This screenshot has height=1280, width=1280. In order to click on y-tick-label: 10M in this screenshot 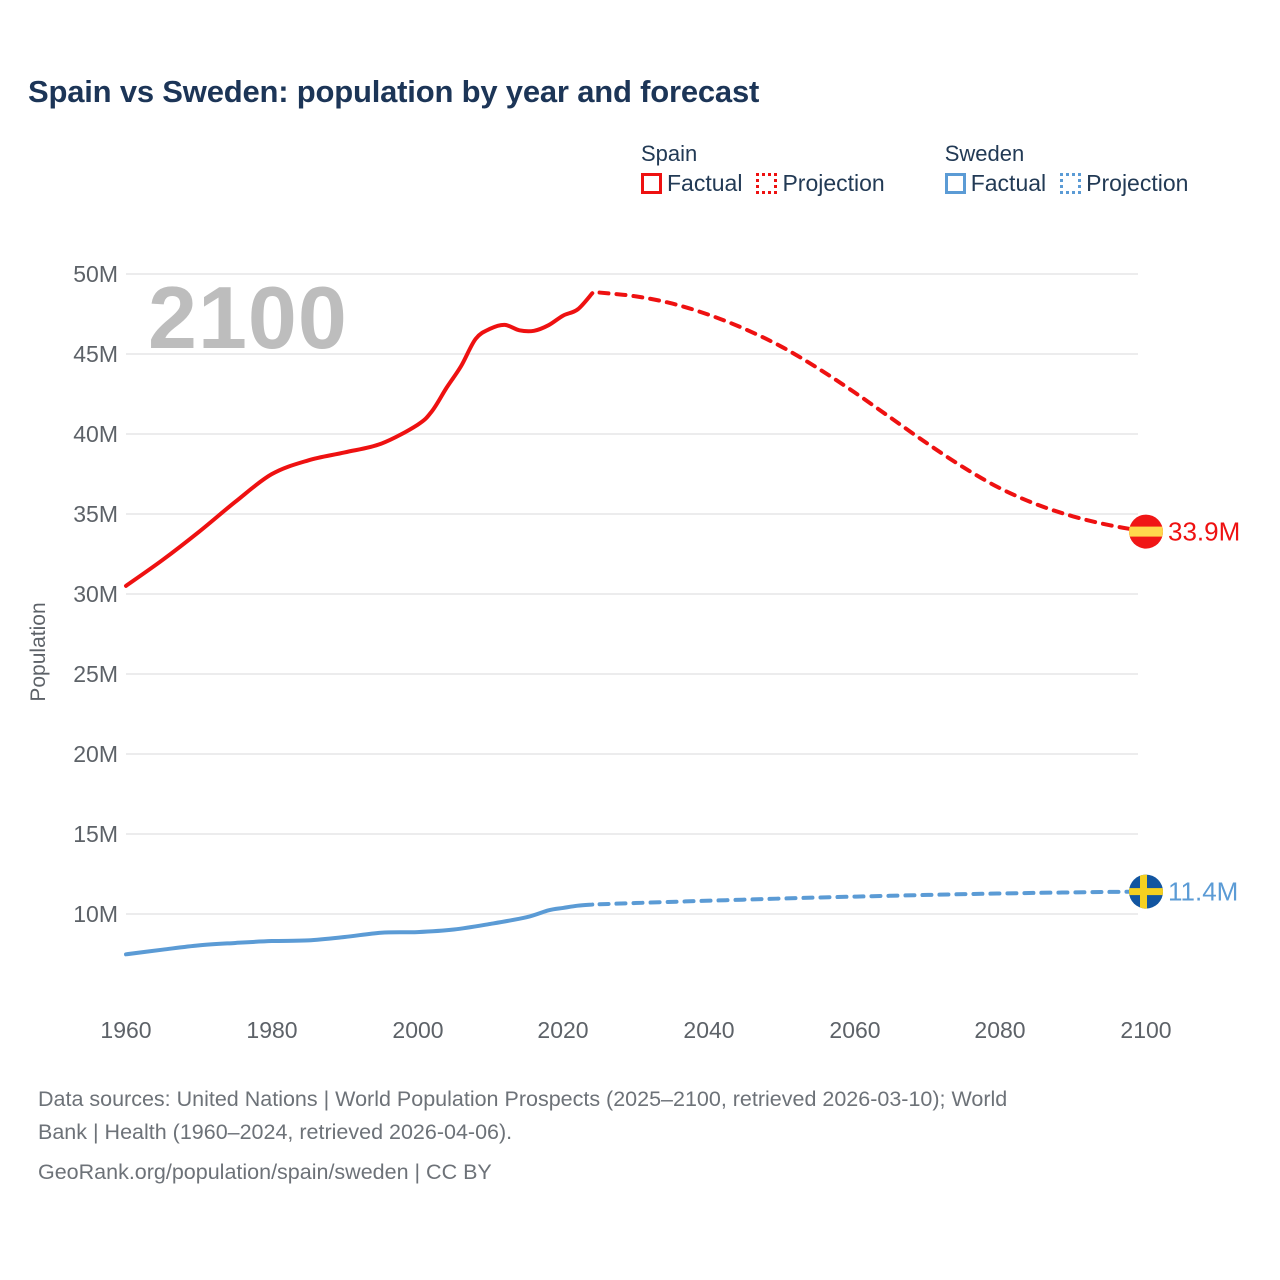, I will do `click(95, 914)`.